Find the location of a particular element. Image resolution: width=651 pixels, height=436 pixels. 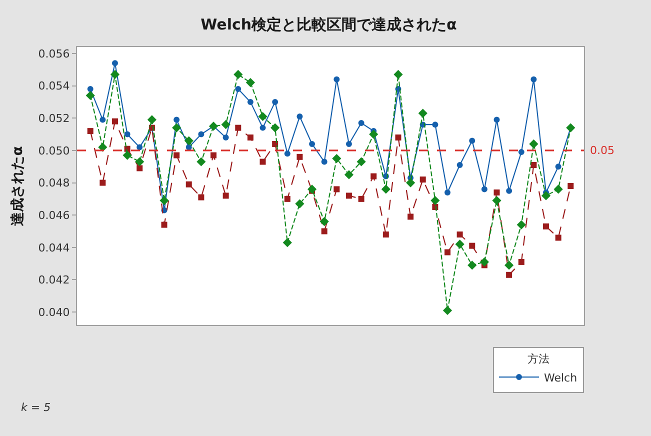

y-tick-label: 0.050 is located at coordinates (54, 151).